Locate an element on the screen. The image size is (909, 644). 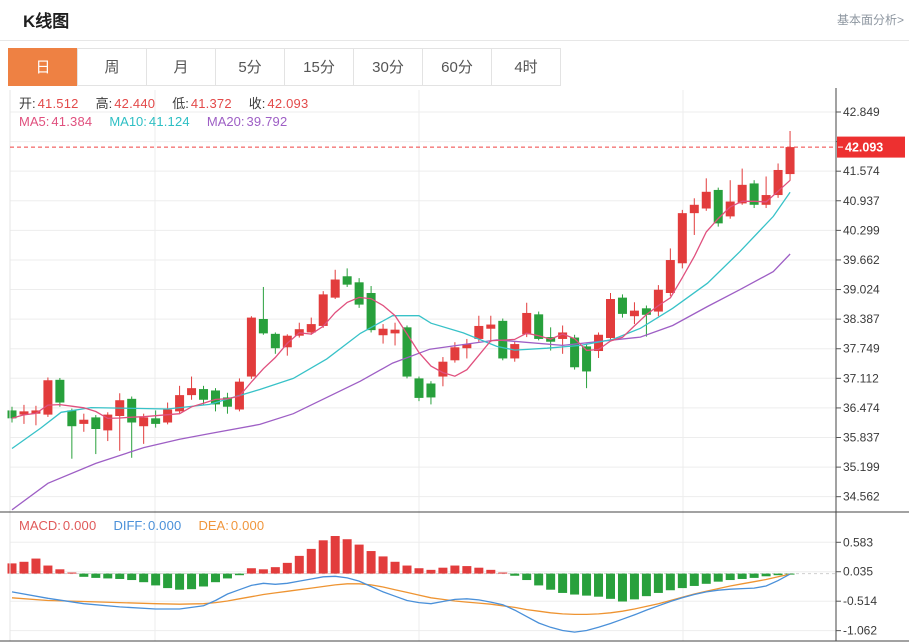
svg-text: 37.112 is located at coordinates (861, 378).